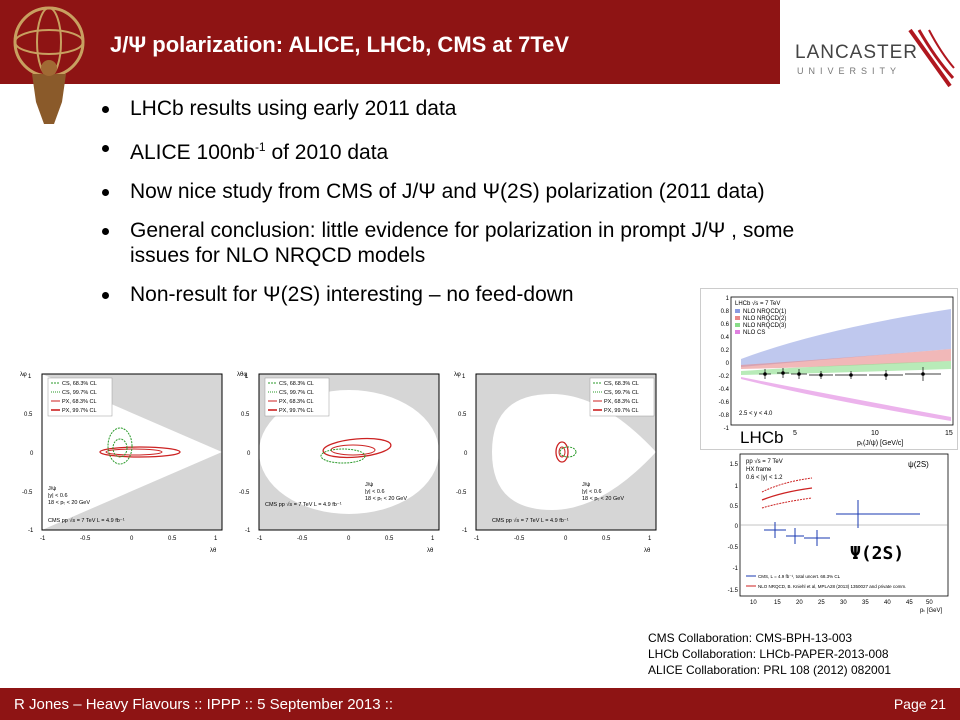 This screenshot has height=720, width=960. Describe the element at coordinates (918, 464) in the screenshot. I see `svg-text: ψ(2S)` at that location.